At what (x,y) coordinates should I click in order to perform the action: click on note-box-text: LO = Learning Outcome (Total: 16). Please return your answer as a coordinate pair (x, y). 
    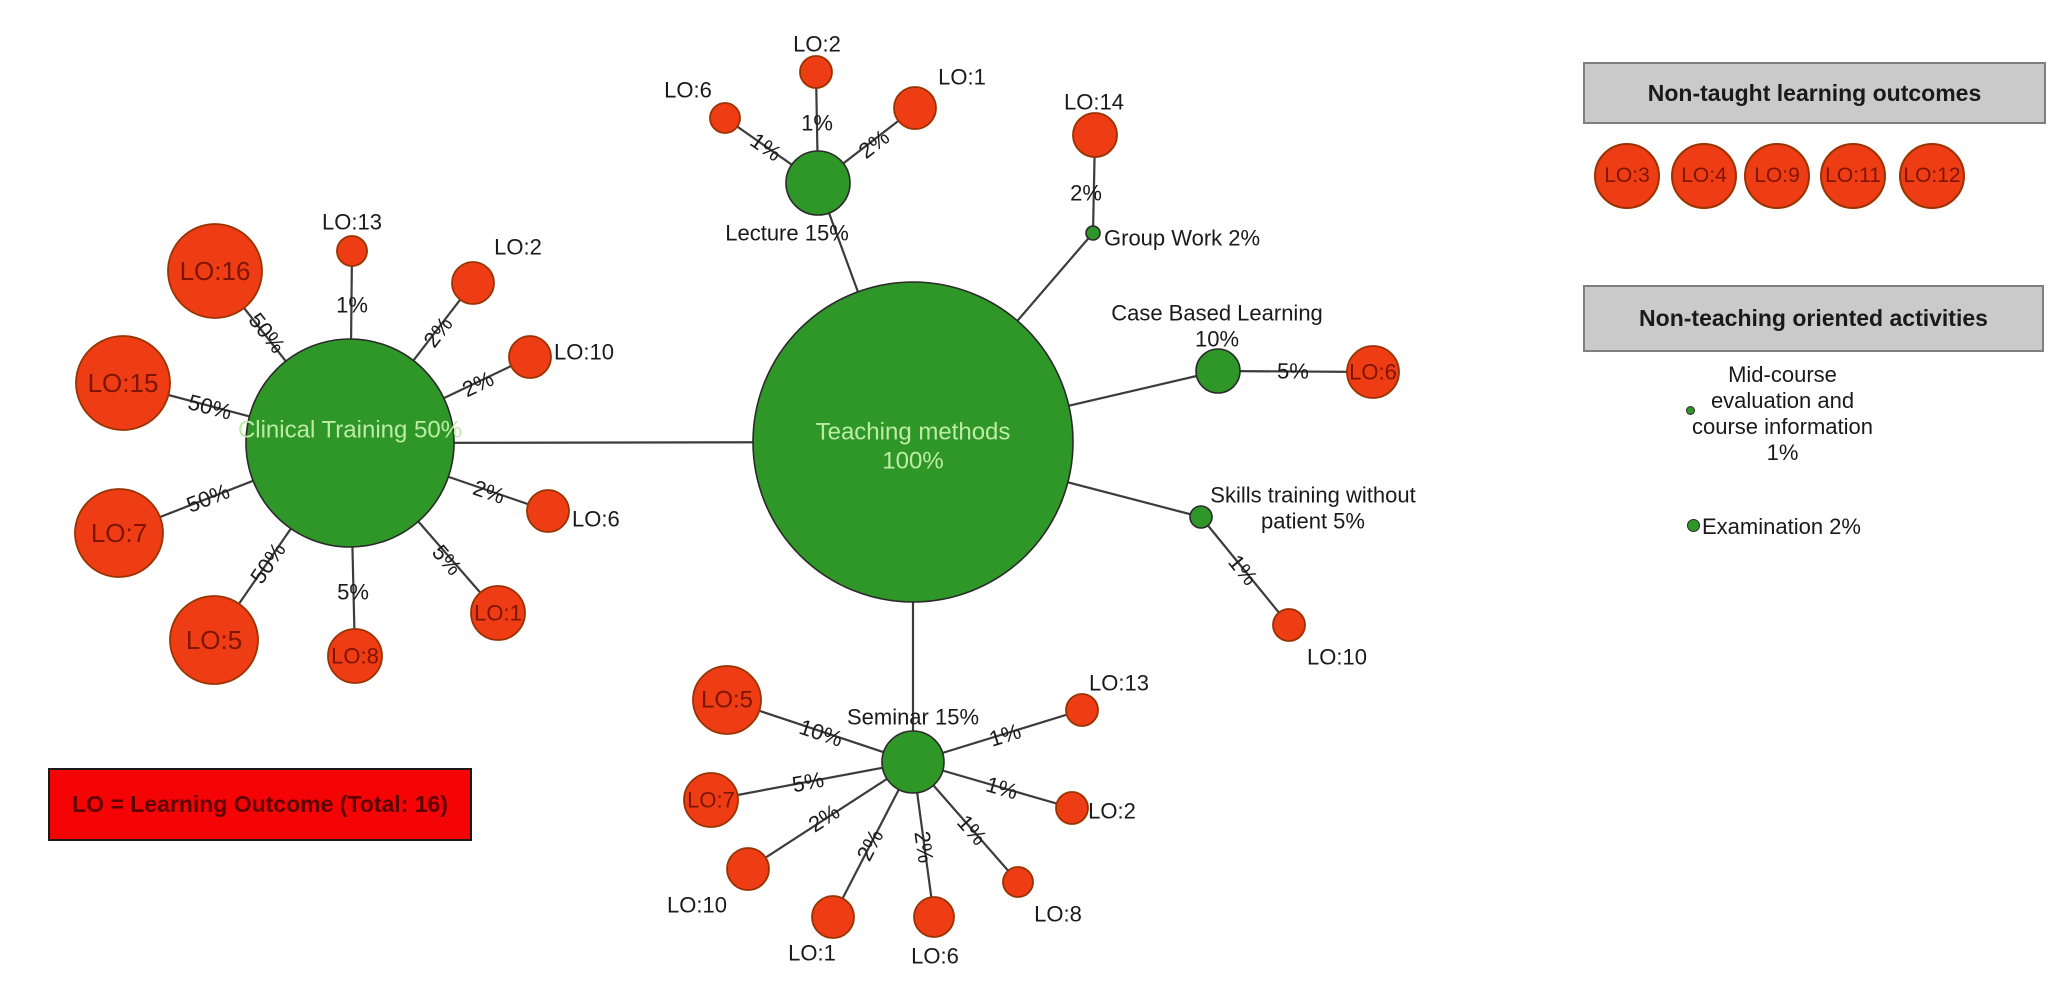
    Looking at the image, I should click on (260, 804).